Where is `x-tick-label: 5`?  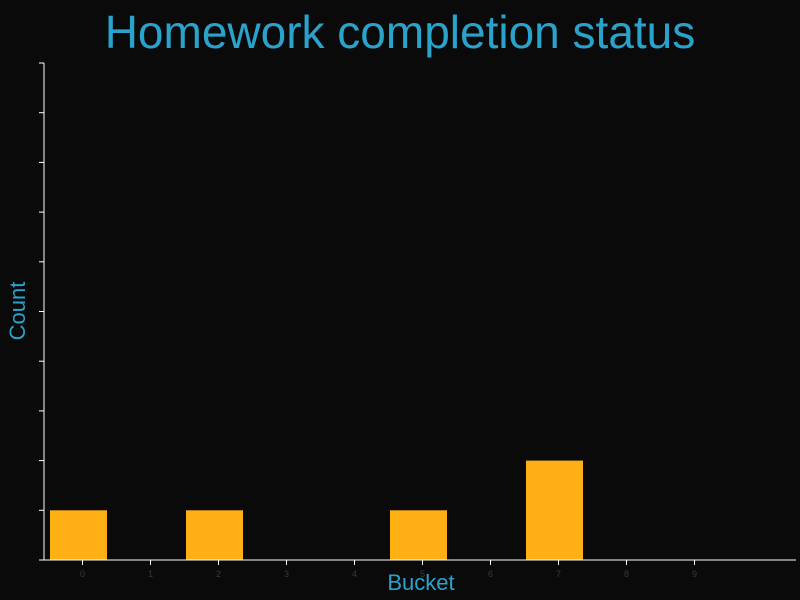
x-tick-label: 5 is located at coordinates (422, 574).